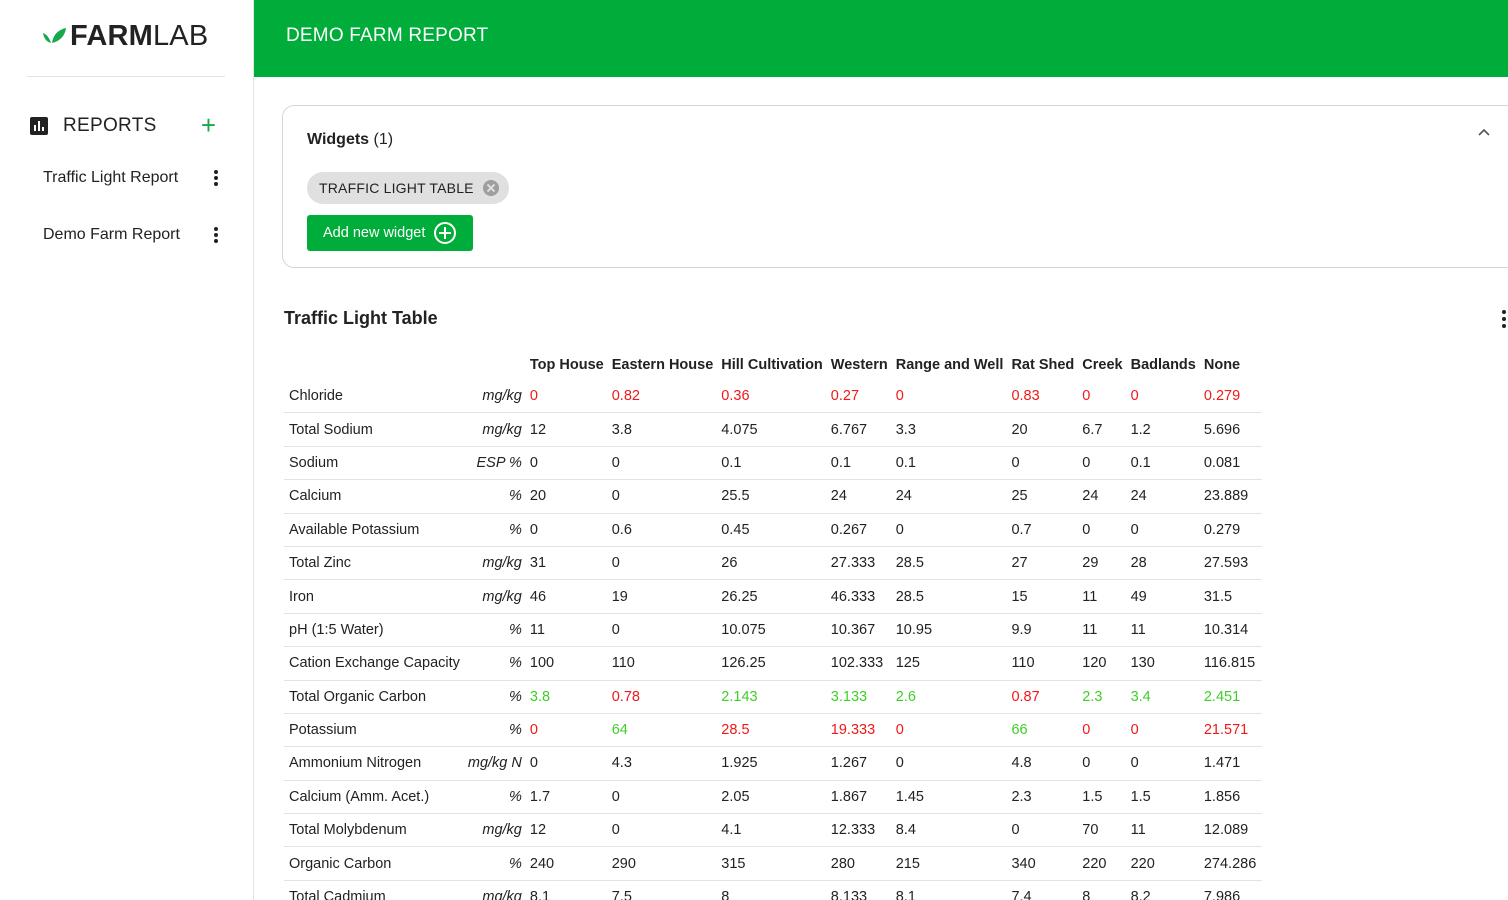  I want to click on table-cell: 3.3, so click(949, 430).